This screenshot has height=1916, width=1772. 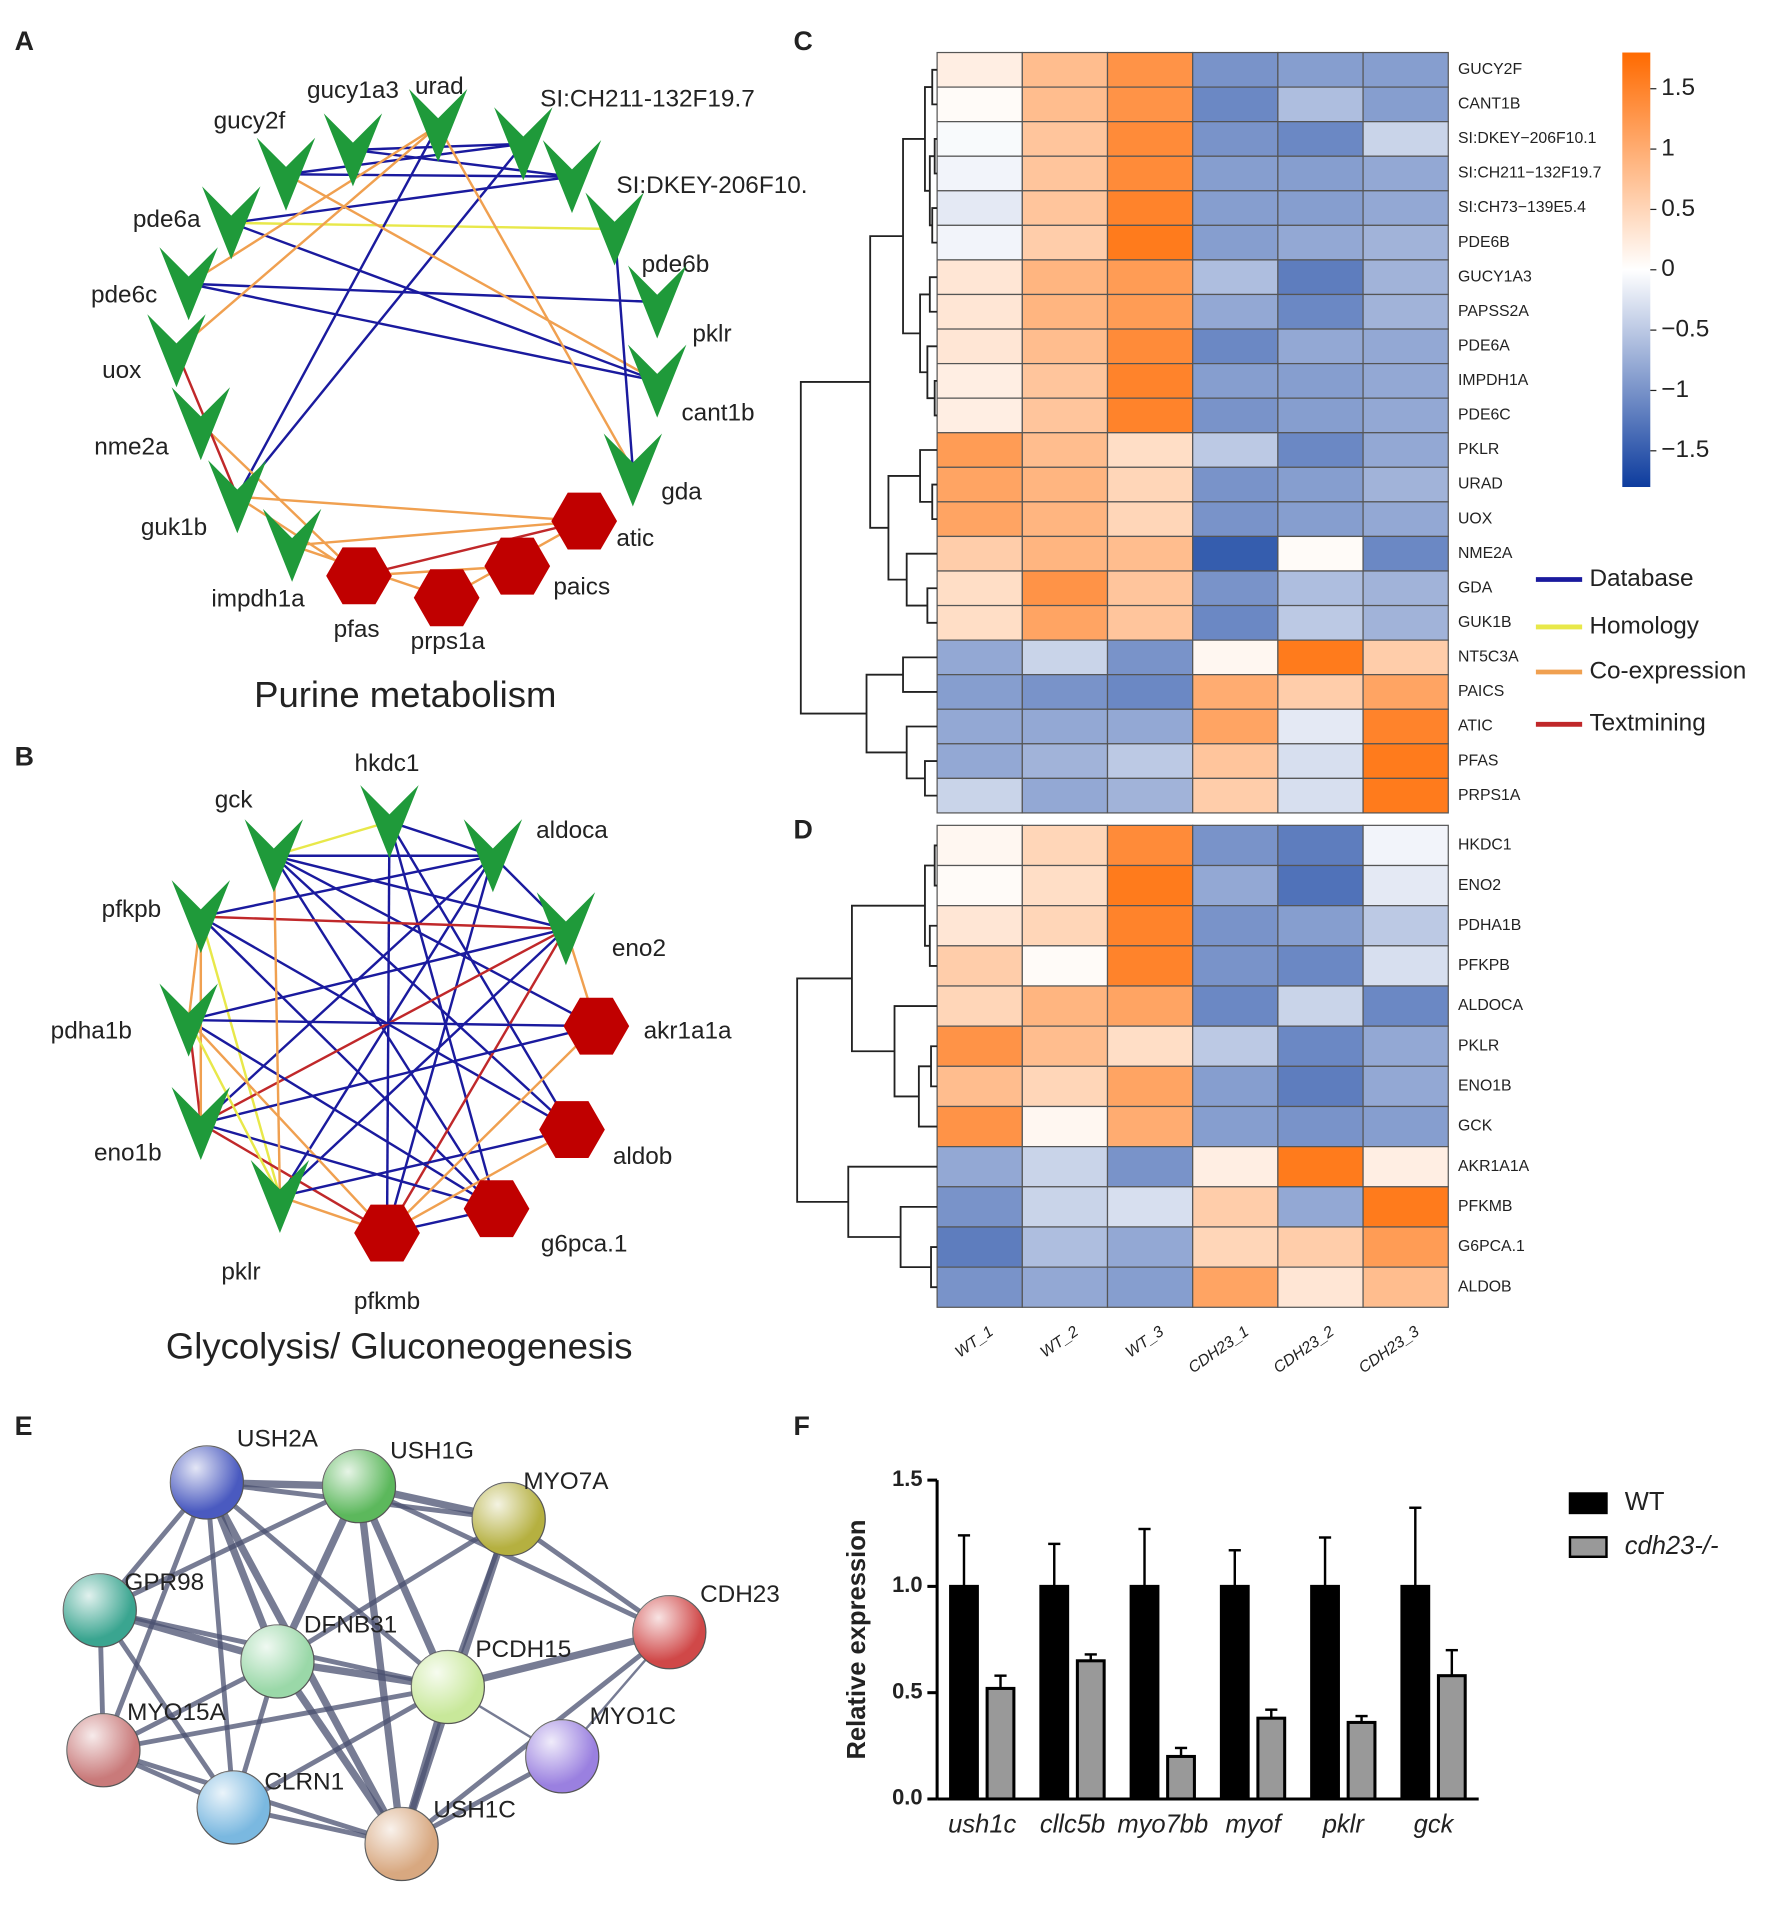 What do you see at coordinates (91, 1031) in the screenshot?
I see `node-label: pdha1b` at bounding box center [91, 1031].